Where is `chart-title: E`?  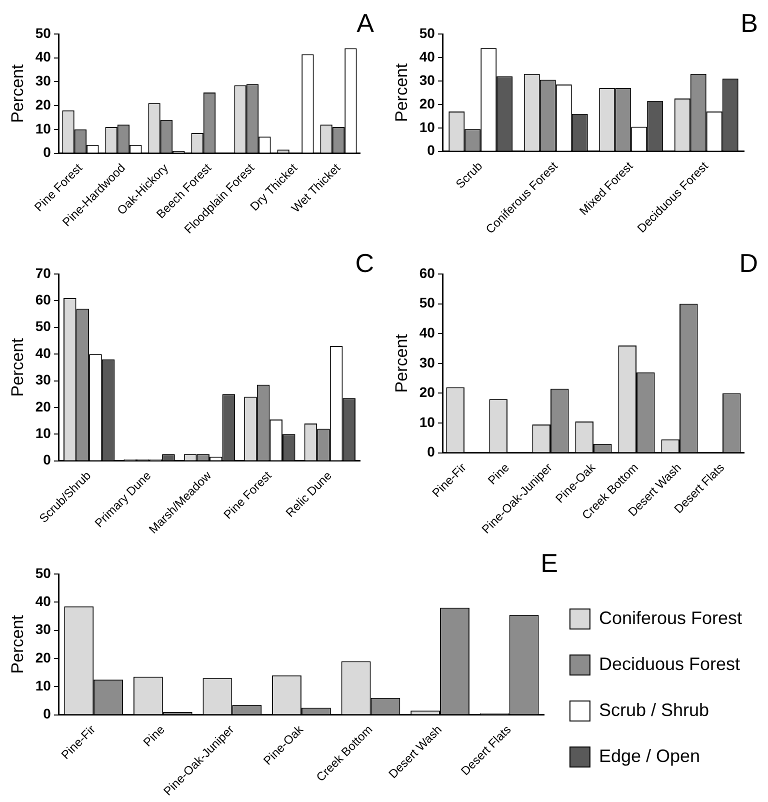
chart-title: E is located at coordinates (549, 563).